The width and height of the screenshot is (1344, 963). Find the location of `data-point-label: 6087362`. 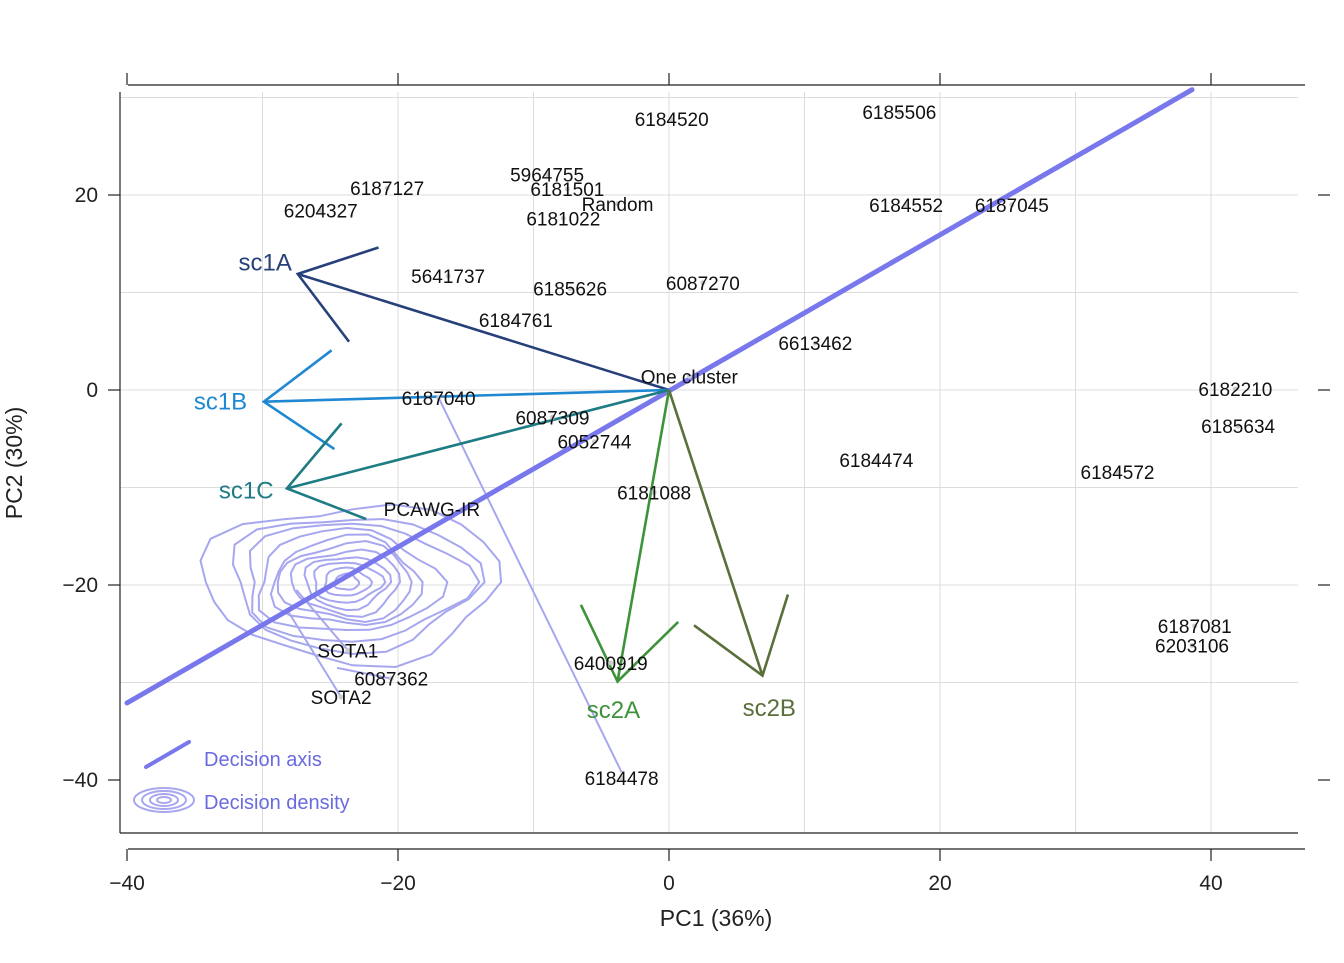

data-point-label: 6087362 is located at coordinates (391, 680).